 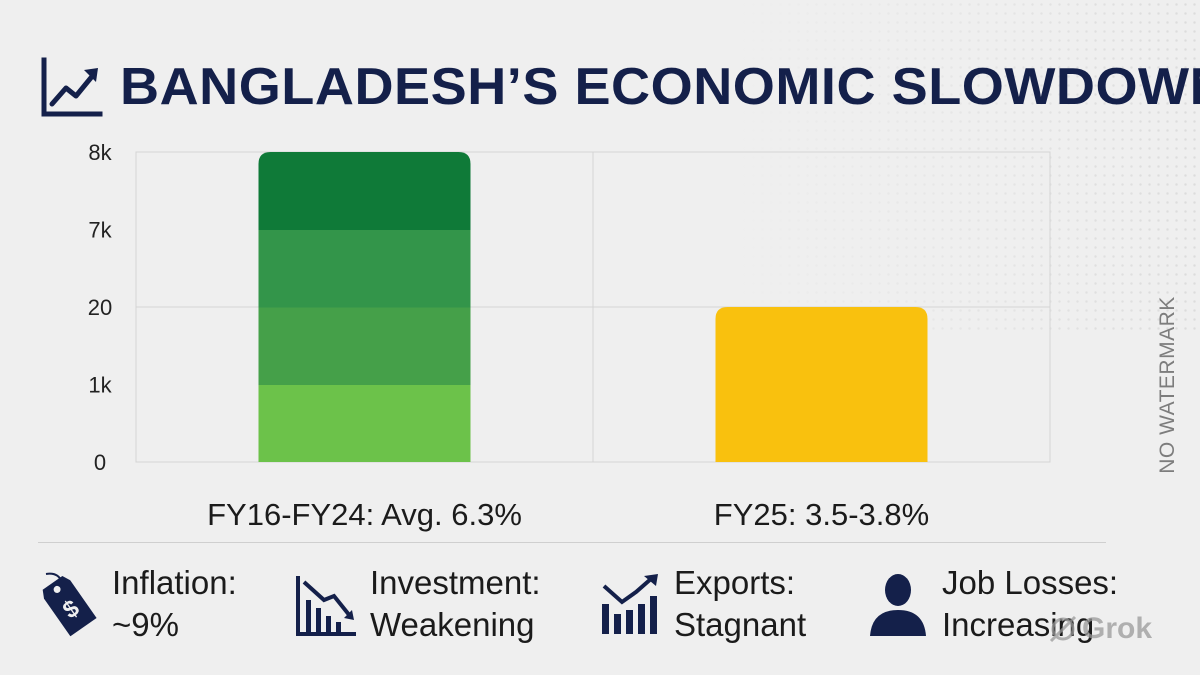 I want to click on person-silhouette-icon, so click(x=898, y=605).